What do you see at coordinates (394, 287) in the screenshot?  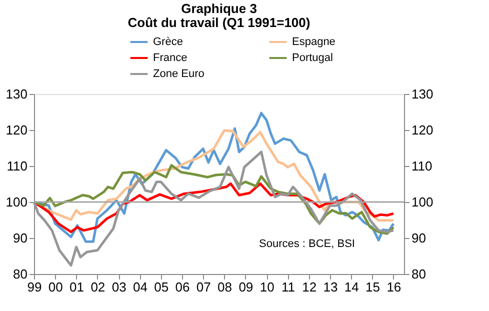 I see `x-tick-label: 16` at bounding box center [394, 287].